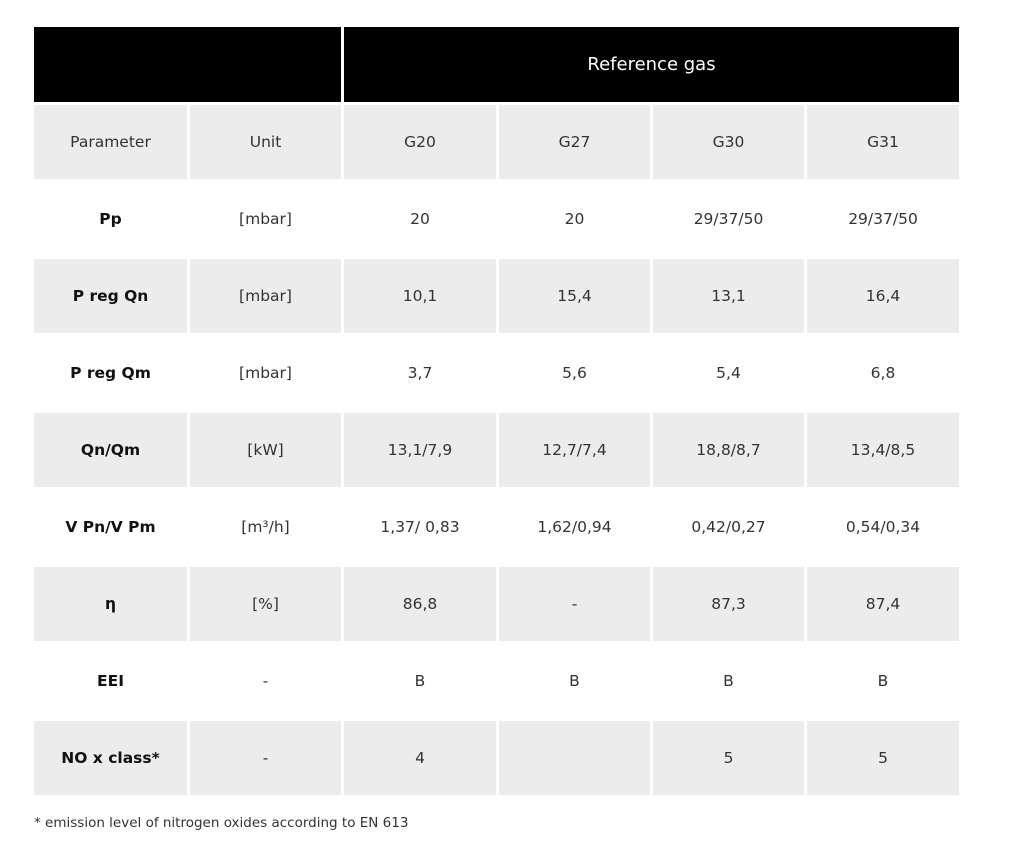 This screenshot has width=1024, height=855. Describe the element at coordinates (420, 450) in the screenshot. I see `value-cell: 13,1/7,9` at that location.